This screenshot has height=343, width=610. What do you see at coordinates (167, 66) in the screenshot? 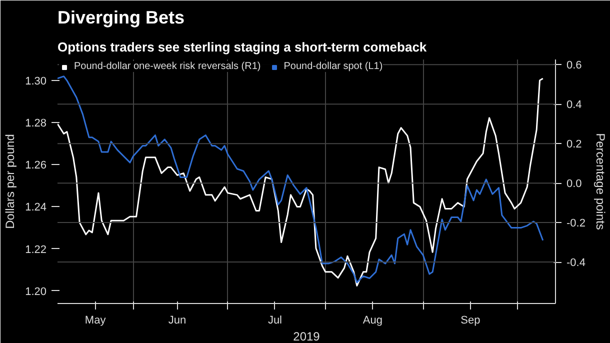
I see `legend-label: Pound-dollar one-week risk reversals (R1)` at bounding box center [167, 66].